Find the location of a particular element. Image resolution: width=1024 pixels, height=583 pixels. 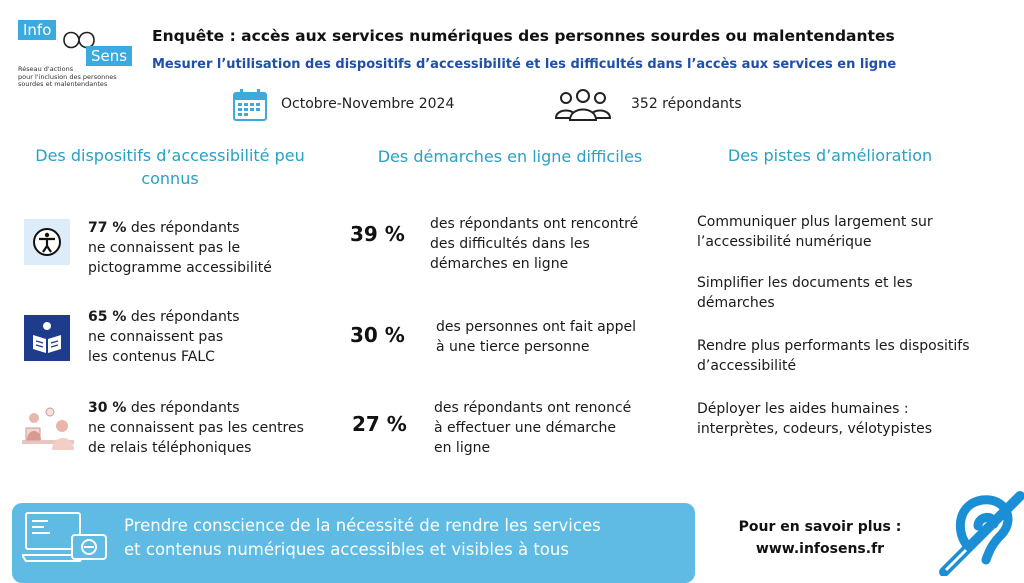

website-link: www.infosens.fr is located at coordinates (820, 549).